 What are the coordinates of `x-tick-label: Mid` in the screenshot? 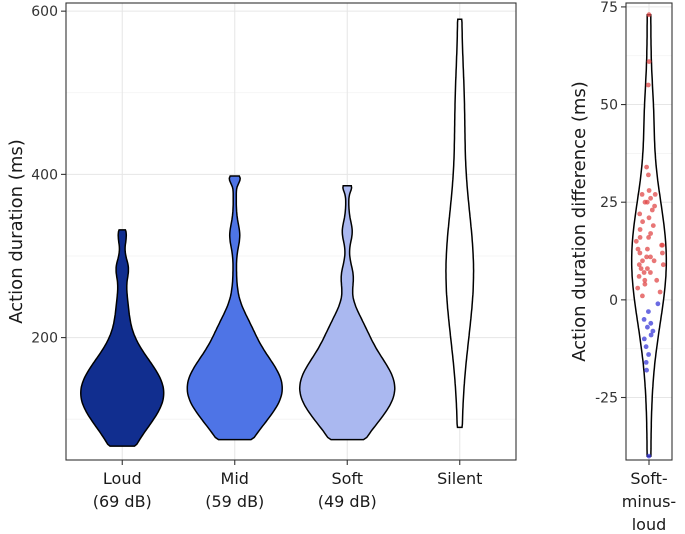 It's located at (235, 478).